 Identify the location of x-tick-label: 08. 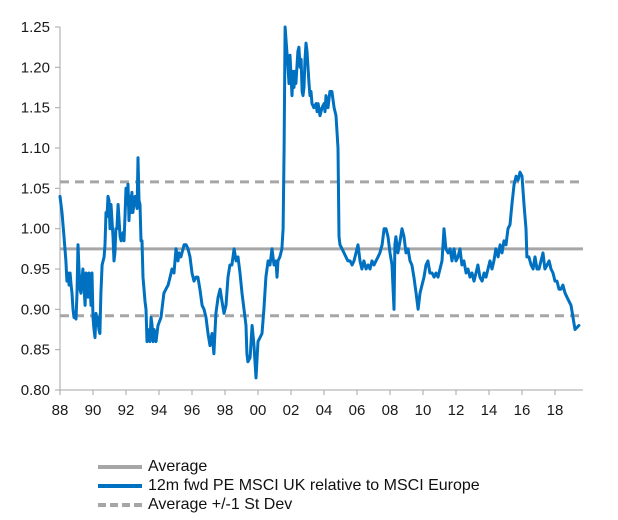
(390, 410).